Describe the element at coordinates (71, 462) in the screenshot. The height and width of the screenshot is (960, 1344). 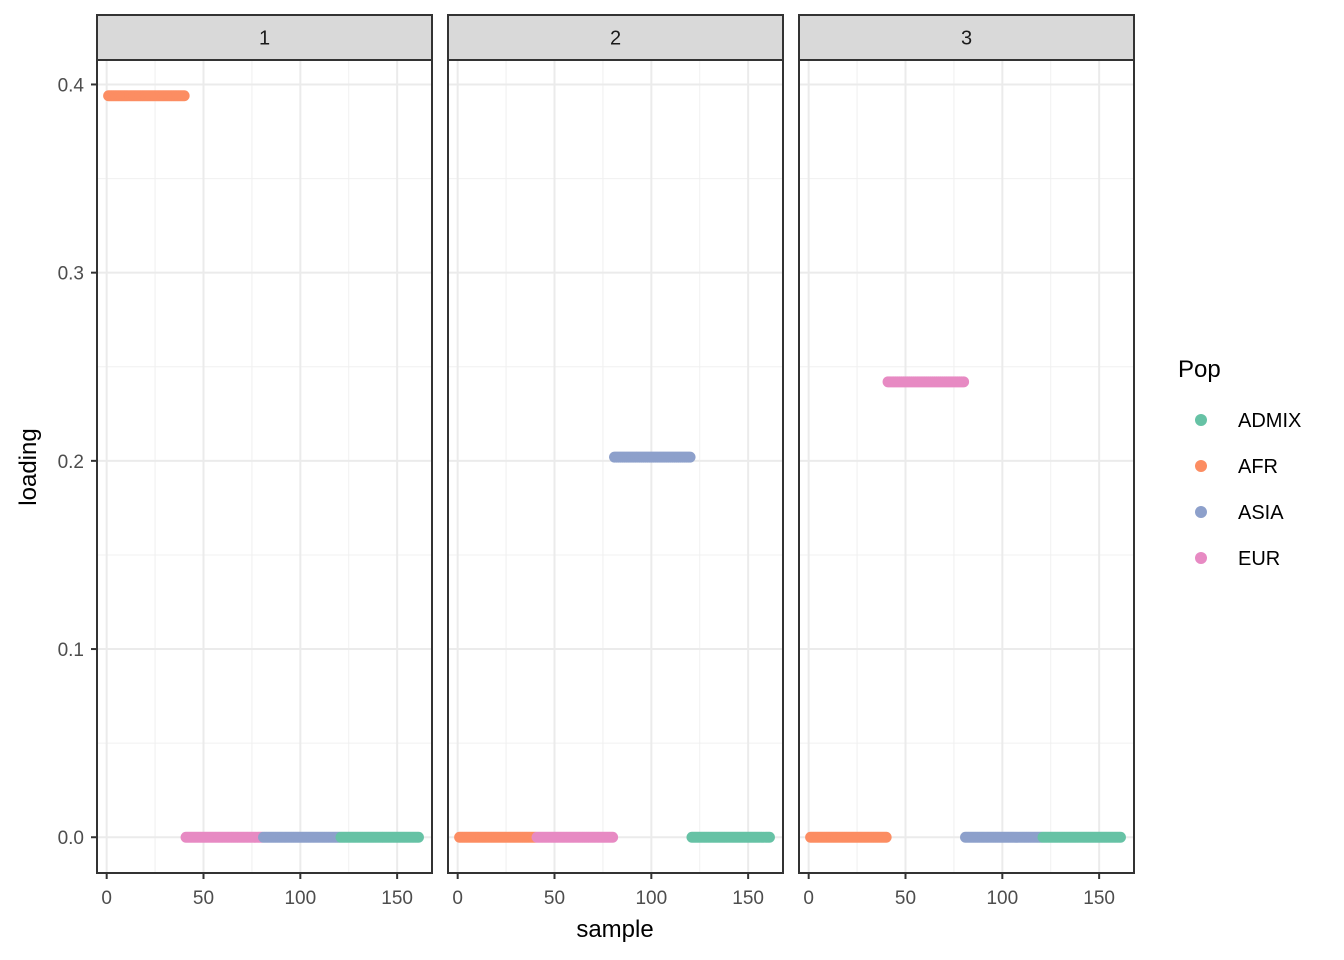
I see `y-tick-label: 0.2` at that location.